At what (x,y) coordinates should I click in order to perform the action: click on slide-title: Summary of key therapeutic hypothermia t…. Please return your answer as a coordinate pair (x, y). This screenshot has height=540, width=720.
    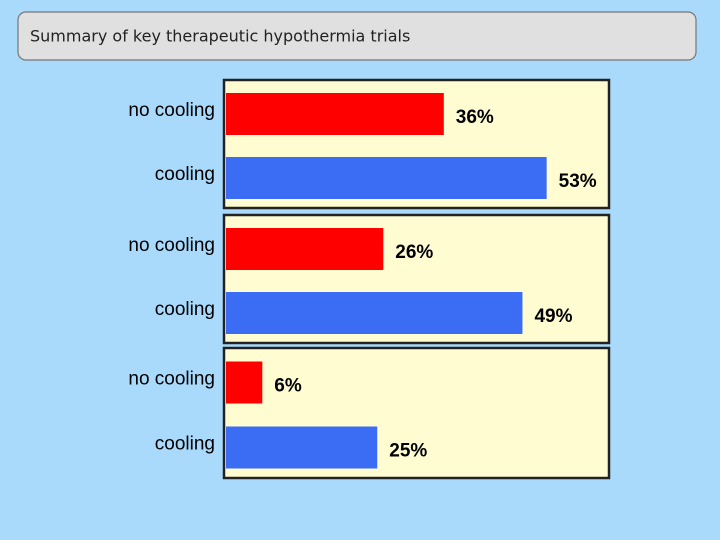
    Looking at the image, I should click on (220, 36).